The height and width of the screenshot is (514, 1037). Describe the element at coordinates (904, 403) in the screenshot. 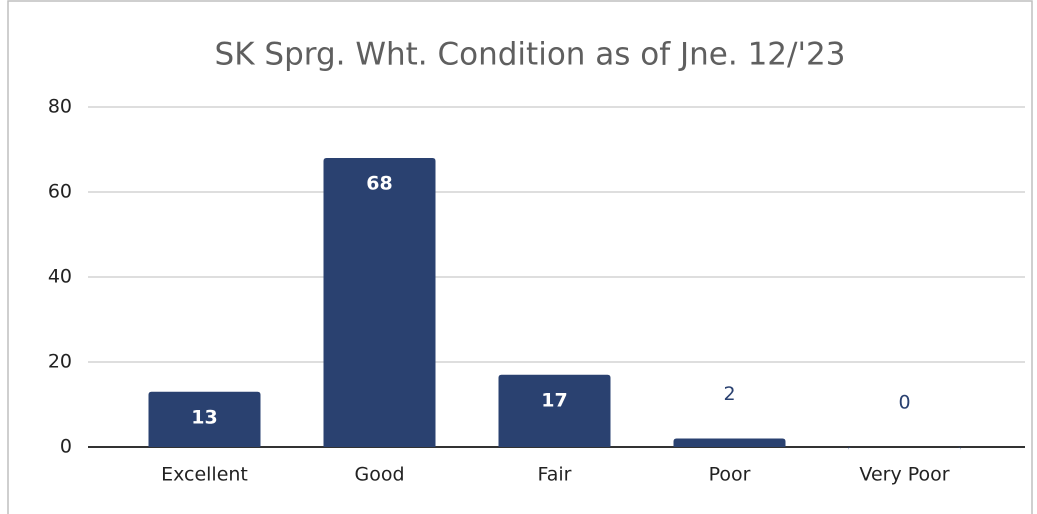

I see `data-label: 0` at that location.